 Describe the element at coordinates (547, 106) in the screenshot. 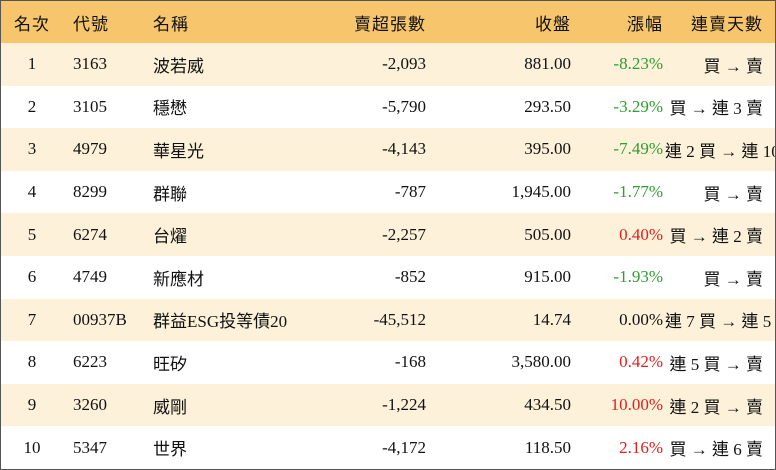

I see `table-cell: 293.50` at that location.